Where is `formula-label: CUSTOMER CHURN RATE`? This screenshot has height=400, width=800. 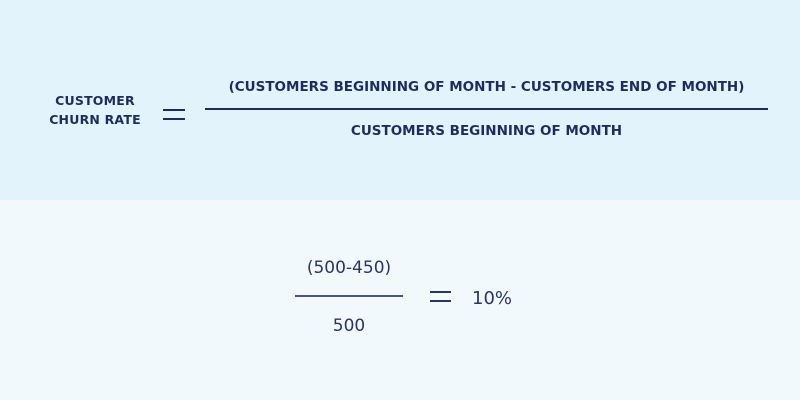 formula-label: CUSTOMER CHURN RATE is located at coordinates (95, 110).